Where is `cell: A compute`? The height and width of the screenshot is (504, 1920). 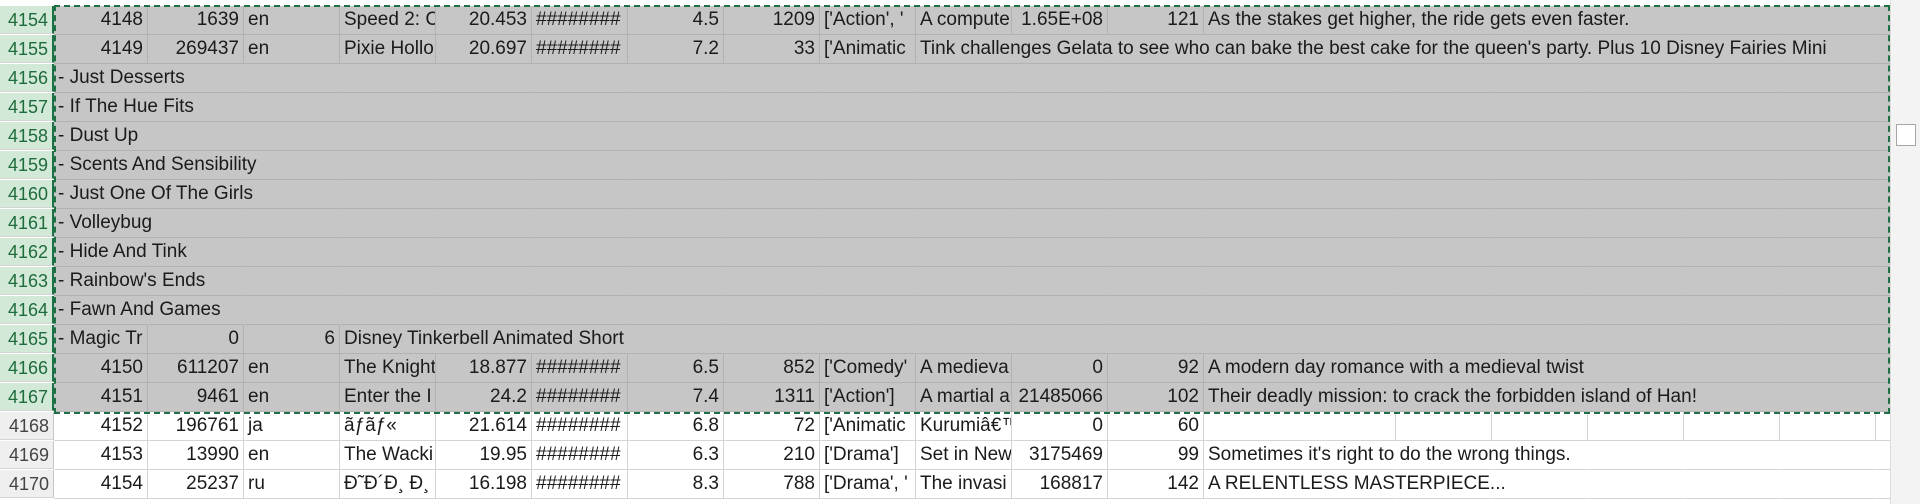 cell: A compute is located at coordinates (964, 20).